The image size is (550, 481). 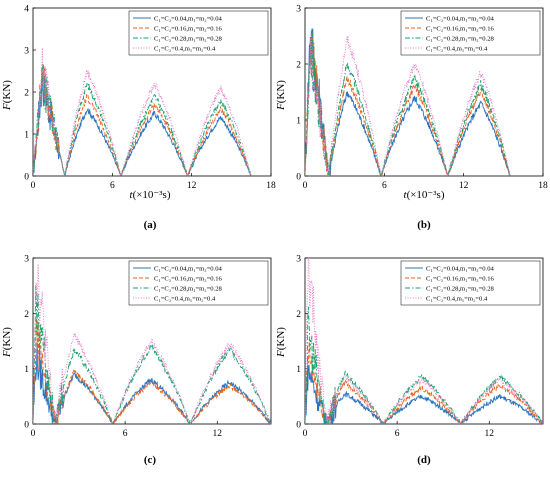 What do you see at coordinates (150, 460) in the screenshot?
I see `panel-label: (c)` at bounding box center [150, 460].